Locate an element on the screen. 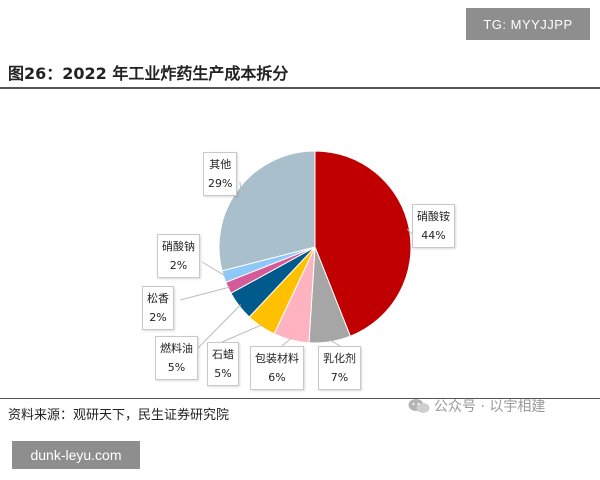  pie-slices is located at coordinates (315, 247).